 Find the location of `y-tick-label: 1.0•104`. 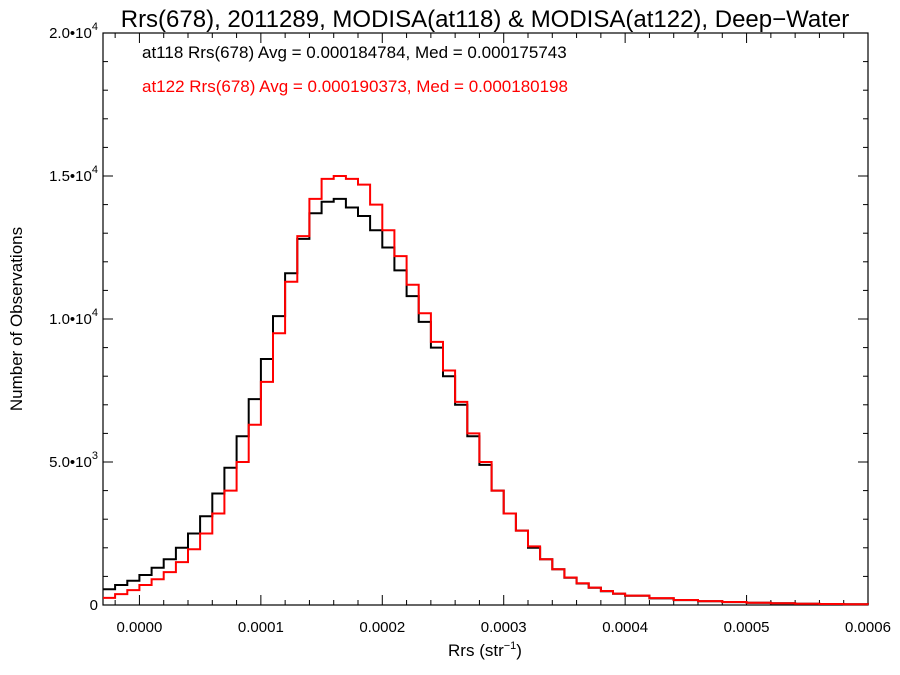

y-tick-label: 1.0•104 is located at coordinates (73, 317).